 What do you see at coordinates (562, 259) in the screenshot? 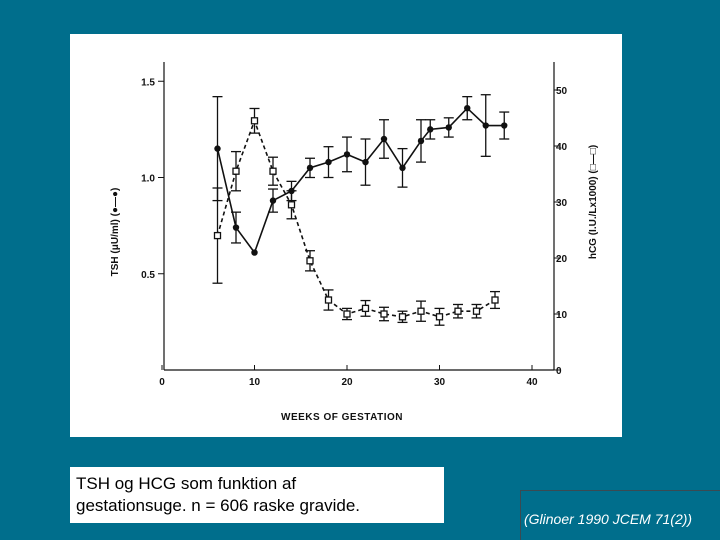
I see `right-y-tick-label: 20` at bounding box center [562, 259].